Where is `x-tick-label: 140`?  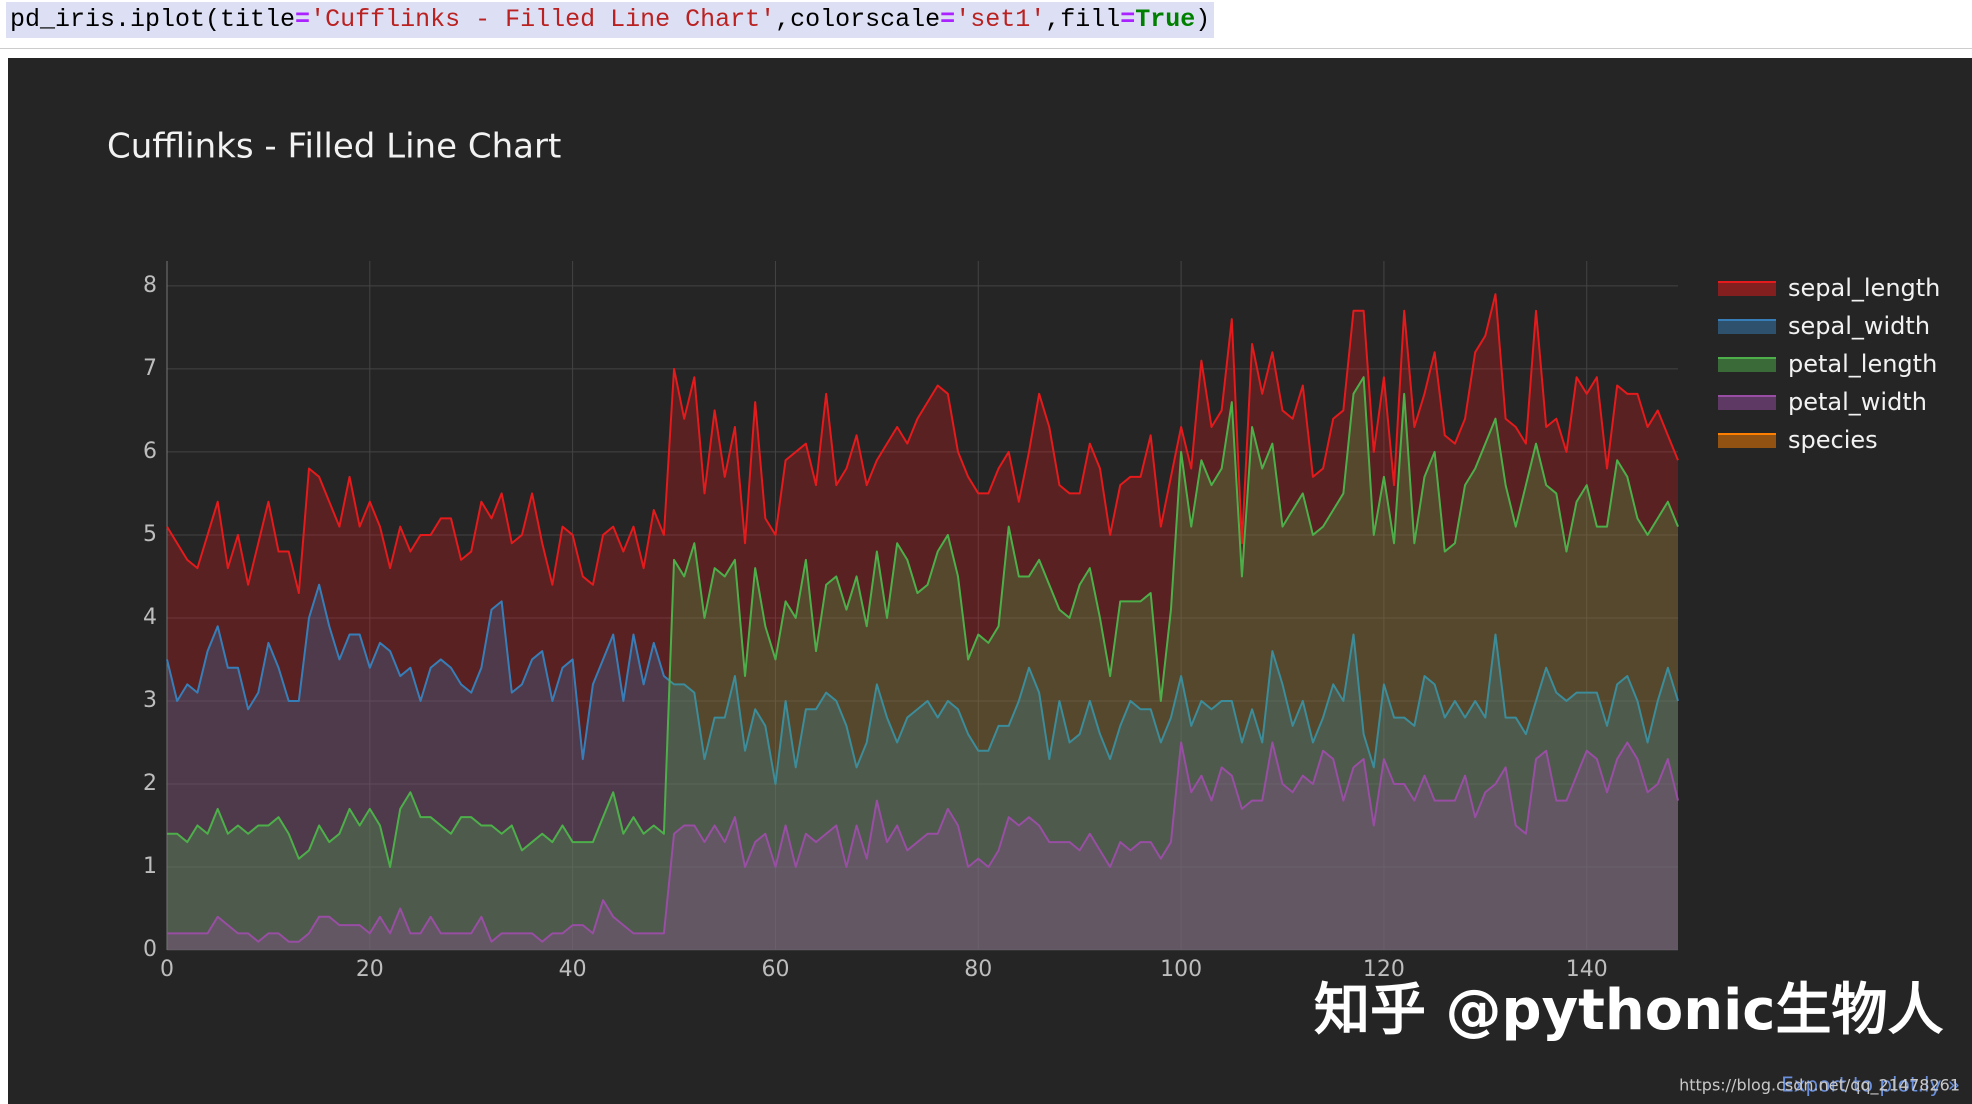 x-tick-label: 140 is located at coordinates (1587, 969).